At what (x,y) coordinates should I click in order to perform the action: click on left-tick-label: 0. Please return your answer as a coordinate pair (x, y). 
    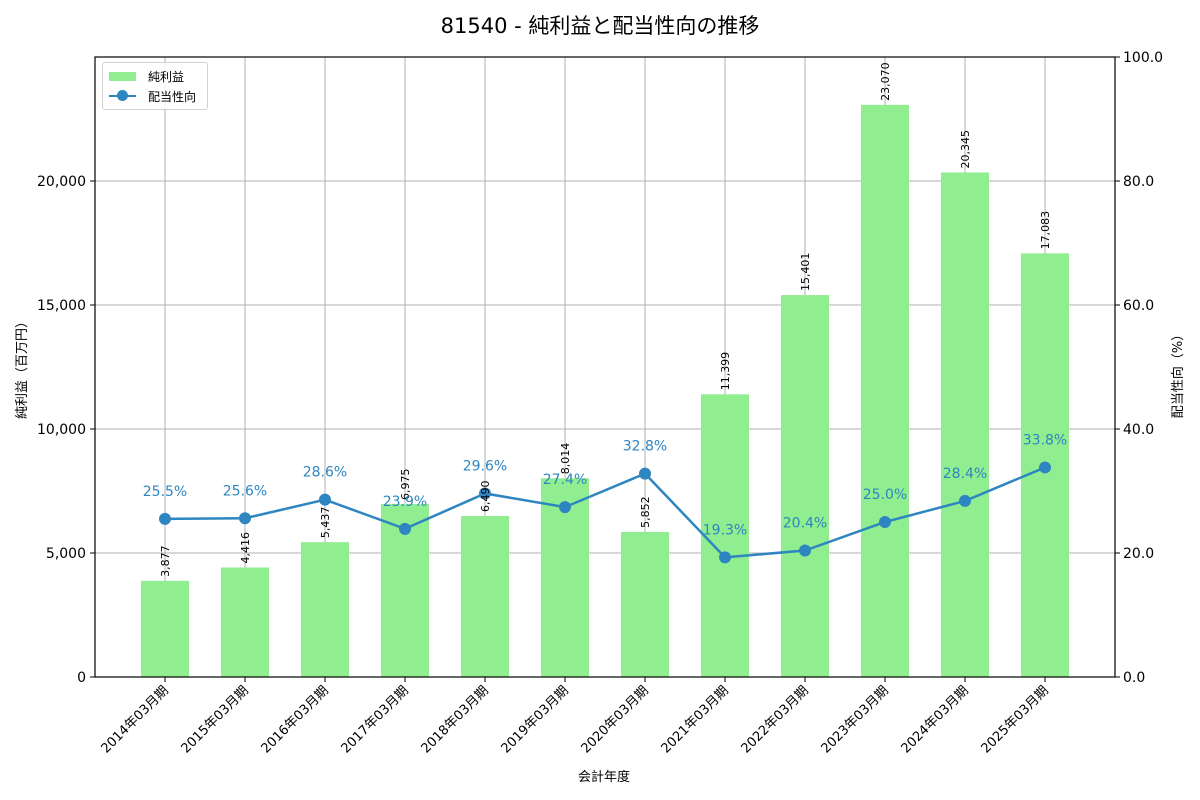
    Looking at the image, I should click on (81, 678).